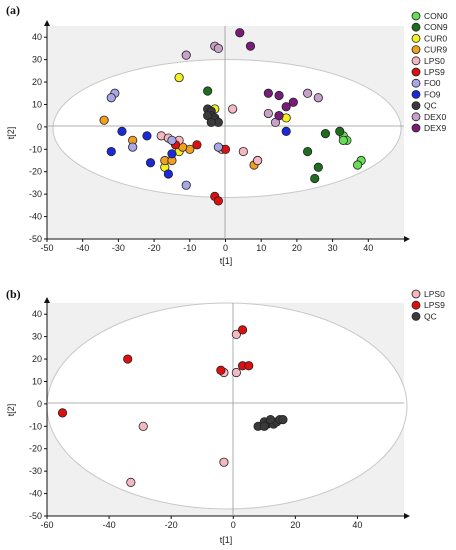 Image resolution: width=456 pixels, height=550 pixels. Describe the element at coordinates (308, 93) in the screenshot. I see `data-point-dex0` at that location.